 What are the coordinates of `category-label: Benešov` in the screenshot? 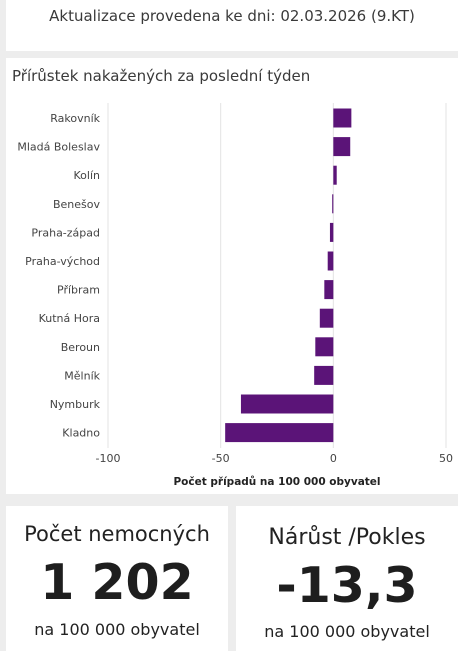 It's located at (77, 204).